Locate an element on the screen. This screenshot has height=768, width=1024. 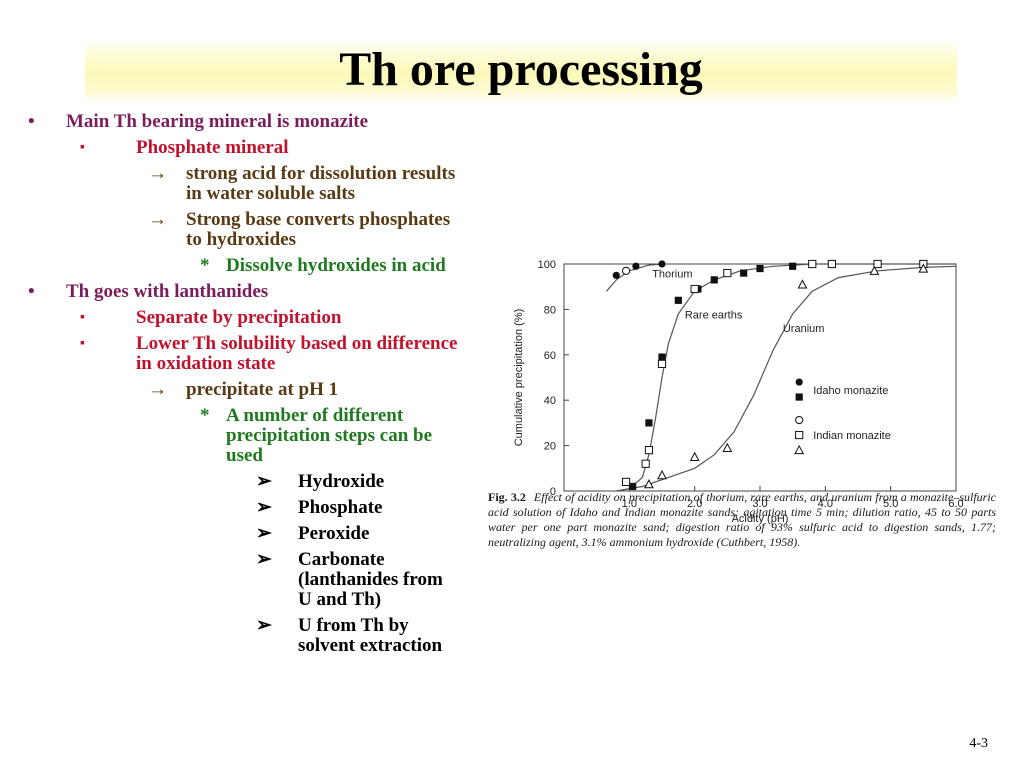
y-tick-label: 80 is located at coordinates (550, 310).